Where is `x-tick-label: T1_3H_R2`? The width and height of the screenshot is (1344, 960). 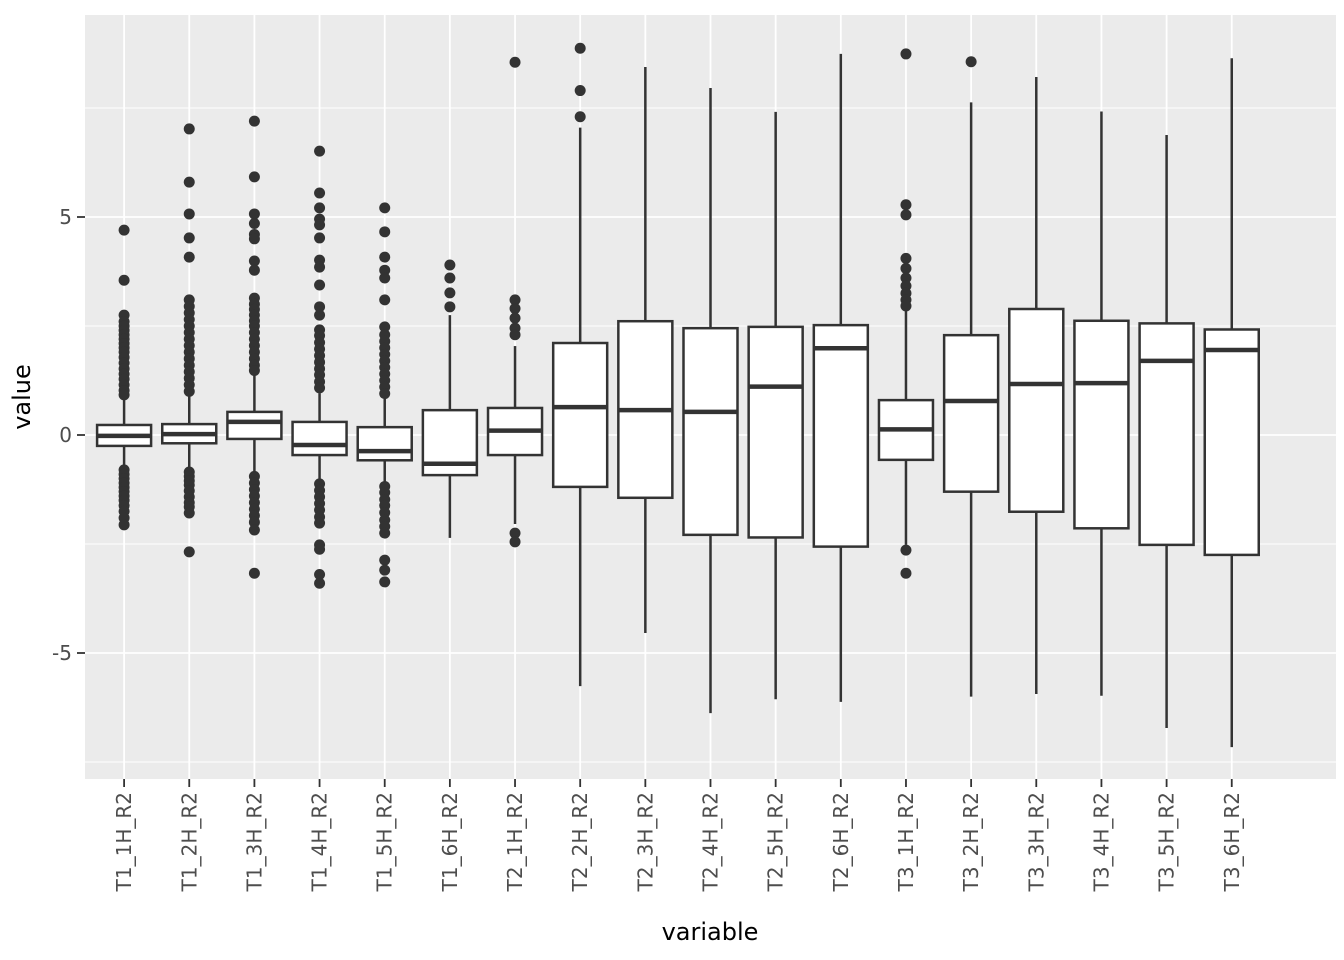
x-tick-label: T1_3H_R2 is located at coordinates (254, 842).